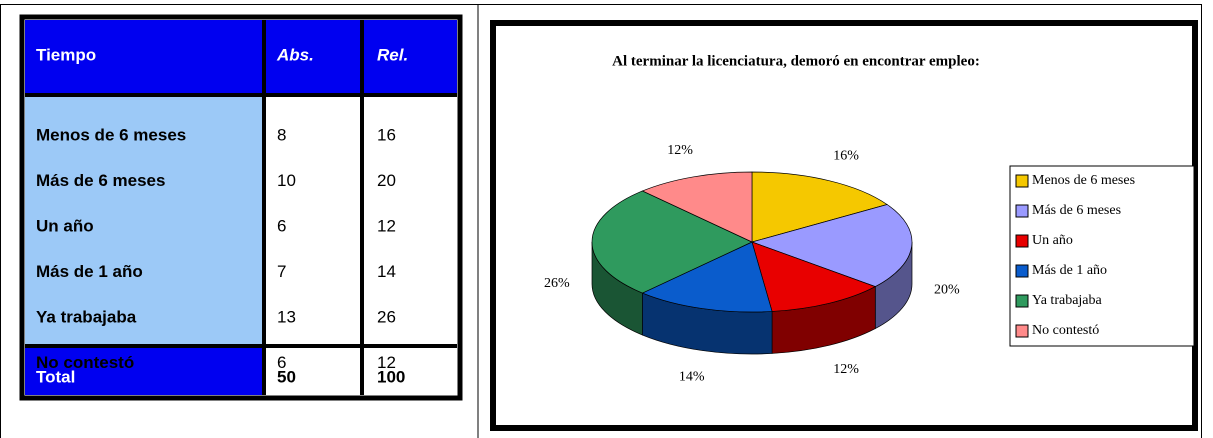 Image resolution: width=1213 pixels, height=438 pixels. Describe the element at coordinates (281, 134) in the screenshot. I see `table-cell: 8` at that location.